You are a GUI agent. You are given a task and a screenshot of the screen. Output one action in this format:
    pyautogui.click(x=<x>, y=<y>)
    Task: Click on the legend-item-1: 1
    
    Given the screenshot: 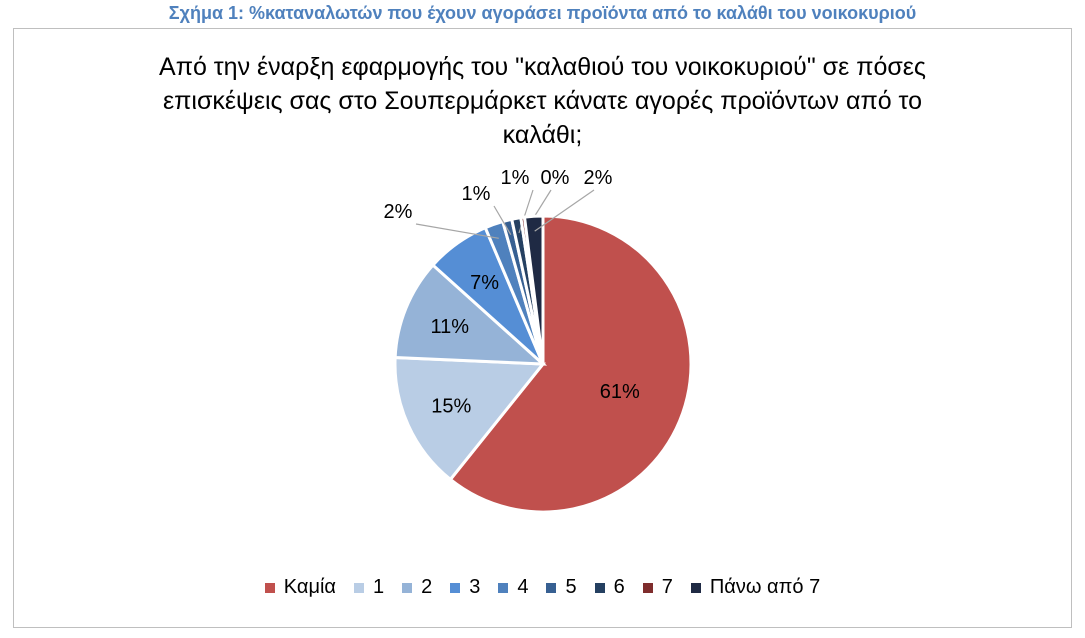 What is the action you would take?
    pyautogui.click(x=369, y=587)
    